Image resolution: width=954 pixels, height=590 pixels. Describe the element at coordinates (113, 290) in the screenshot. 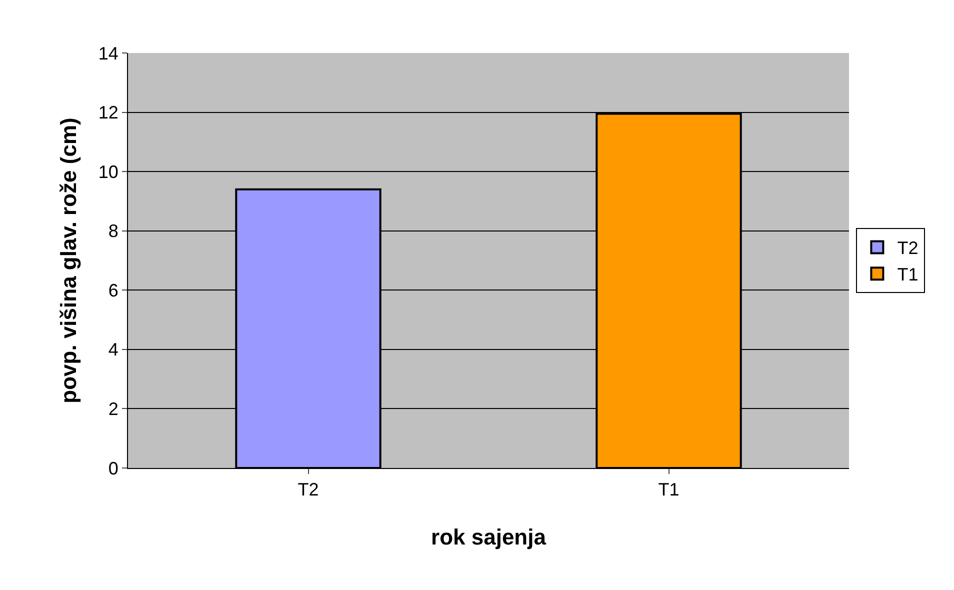

I see `y-tick-label: 6` at that location.